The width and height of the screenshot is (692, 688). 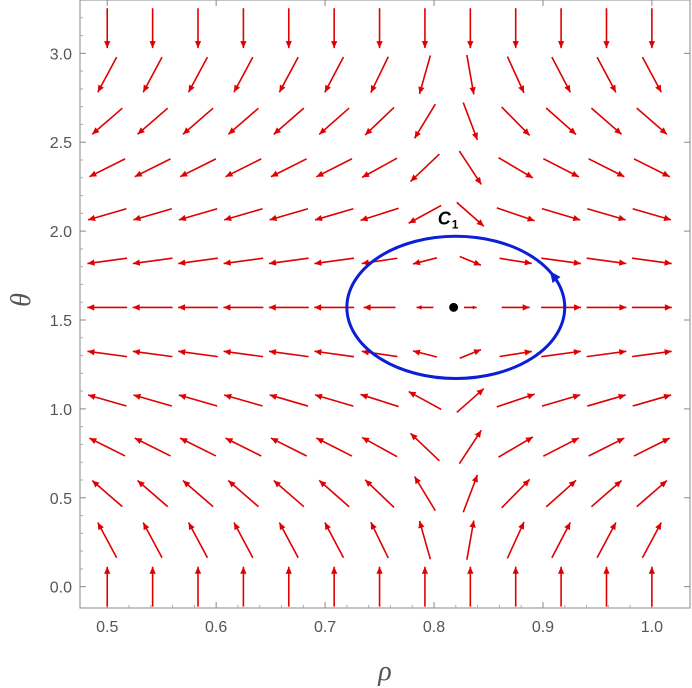 I want to click on contour-c1-curve, so click(x=456, y=307).